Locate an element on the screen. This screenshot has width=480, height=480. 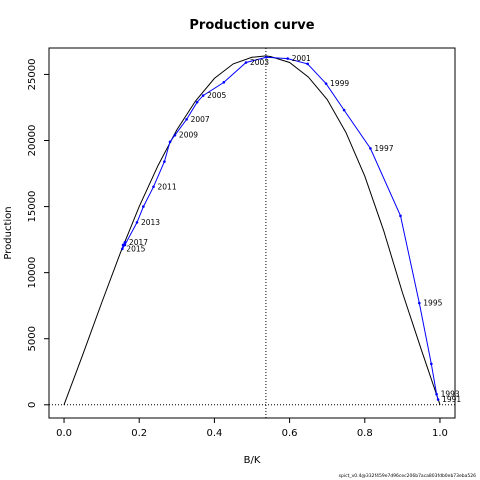
year-label: 2011 is located at coordinates (167, 186).